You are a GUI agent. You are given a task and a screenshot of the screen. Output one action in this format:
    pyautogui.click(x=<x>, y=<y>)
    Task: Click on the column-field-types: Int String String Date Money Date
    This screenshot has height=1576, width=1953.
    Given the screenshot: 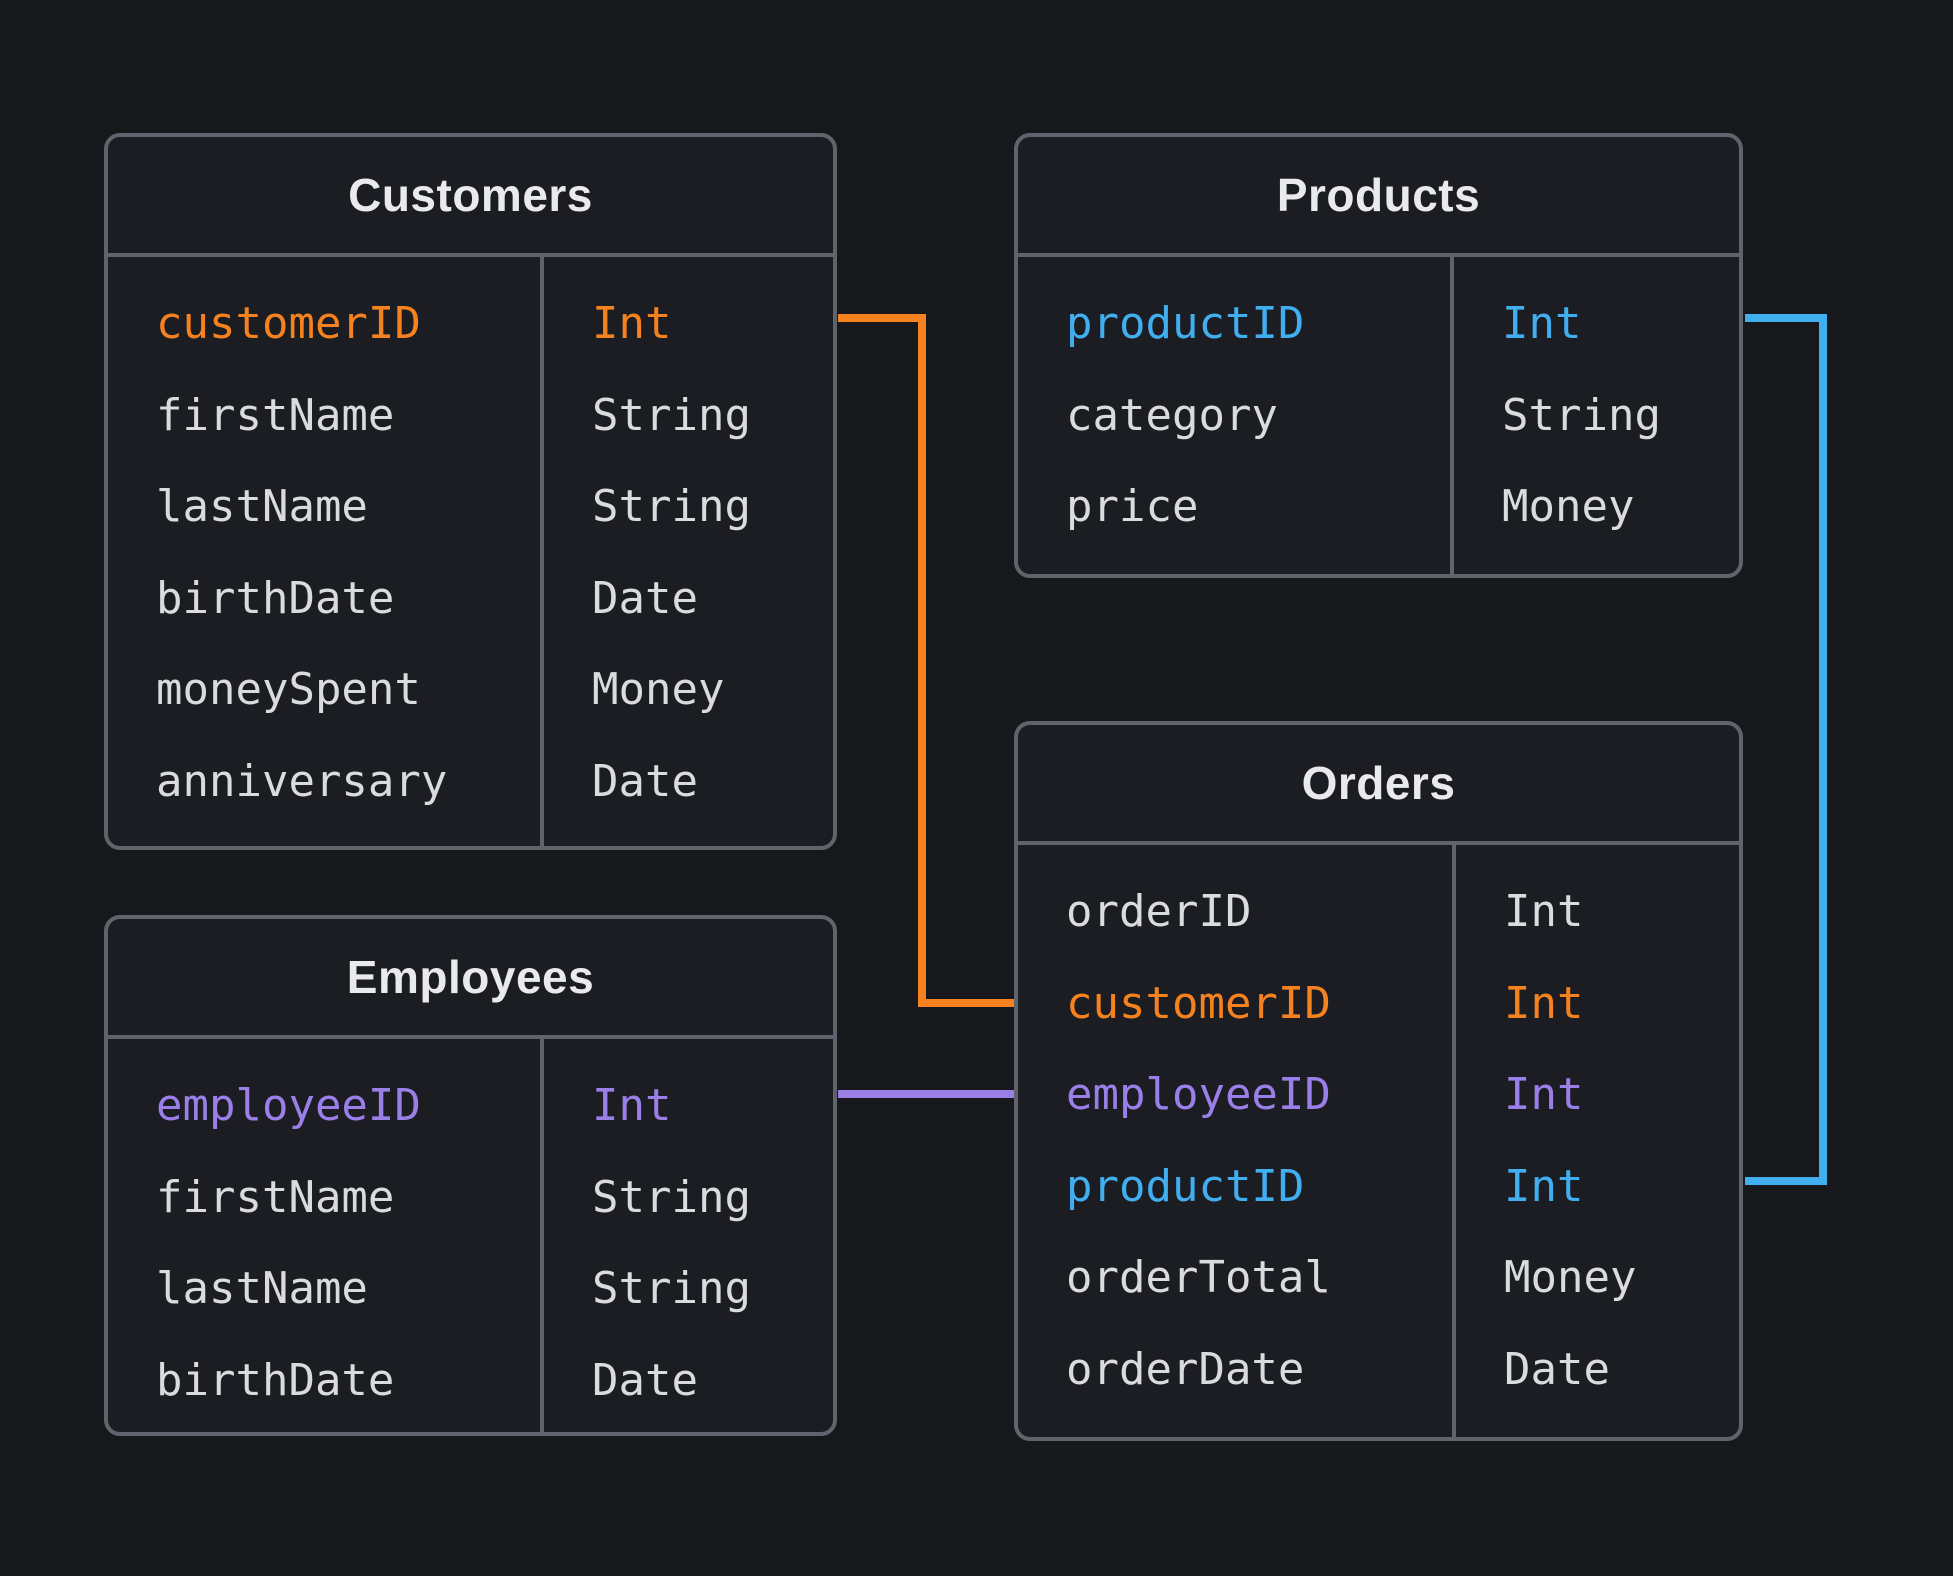 What is the action you would take?
    pyautogui.click(x=688, y=551)
    